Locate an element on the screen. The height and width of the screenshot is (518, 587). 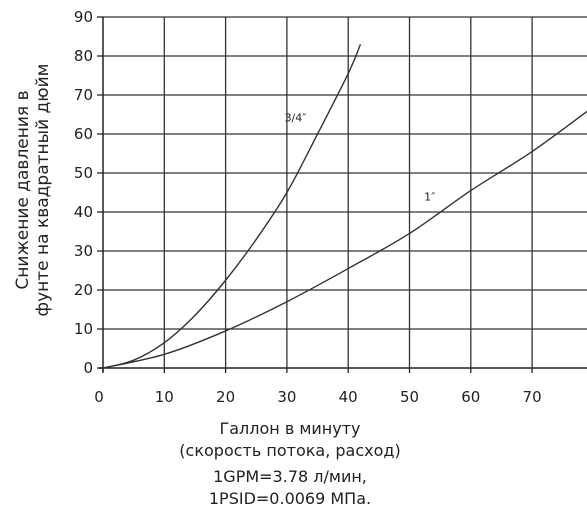
y-tick-label: 70 is located at coordinates (83, 95).